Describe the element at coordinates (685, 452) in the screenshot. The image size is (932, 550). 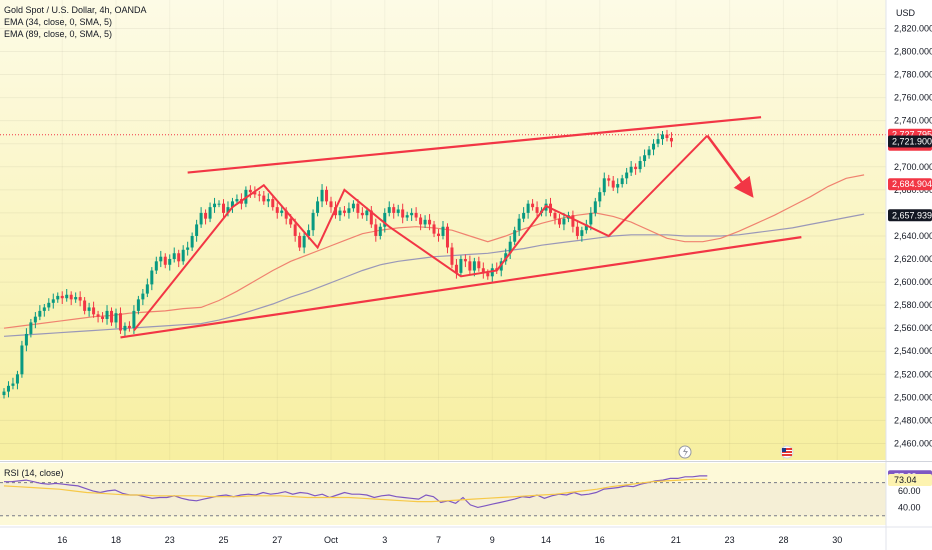
I see `lightning-icon` at that location.